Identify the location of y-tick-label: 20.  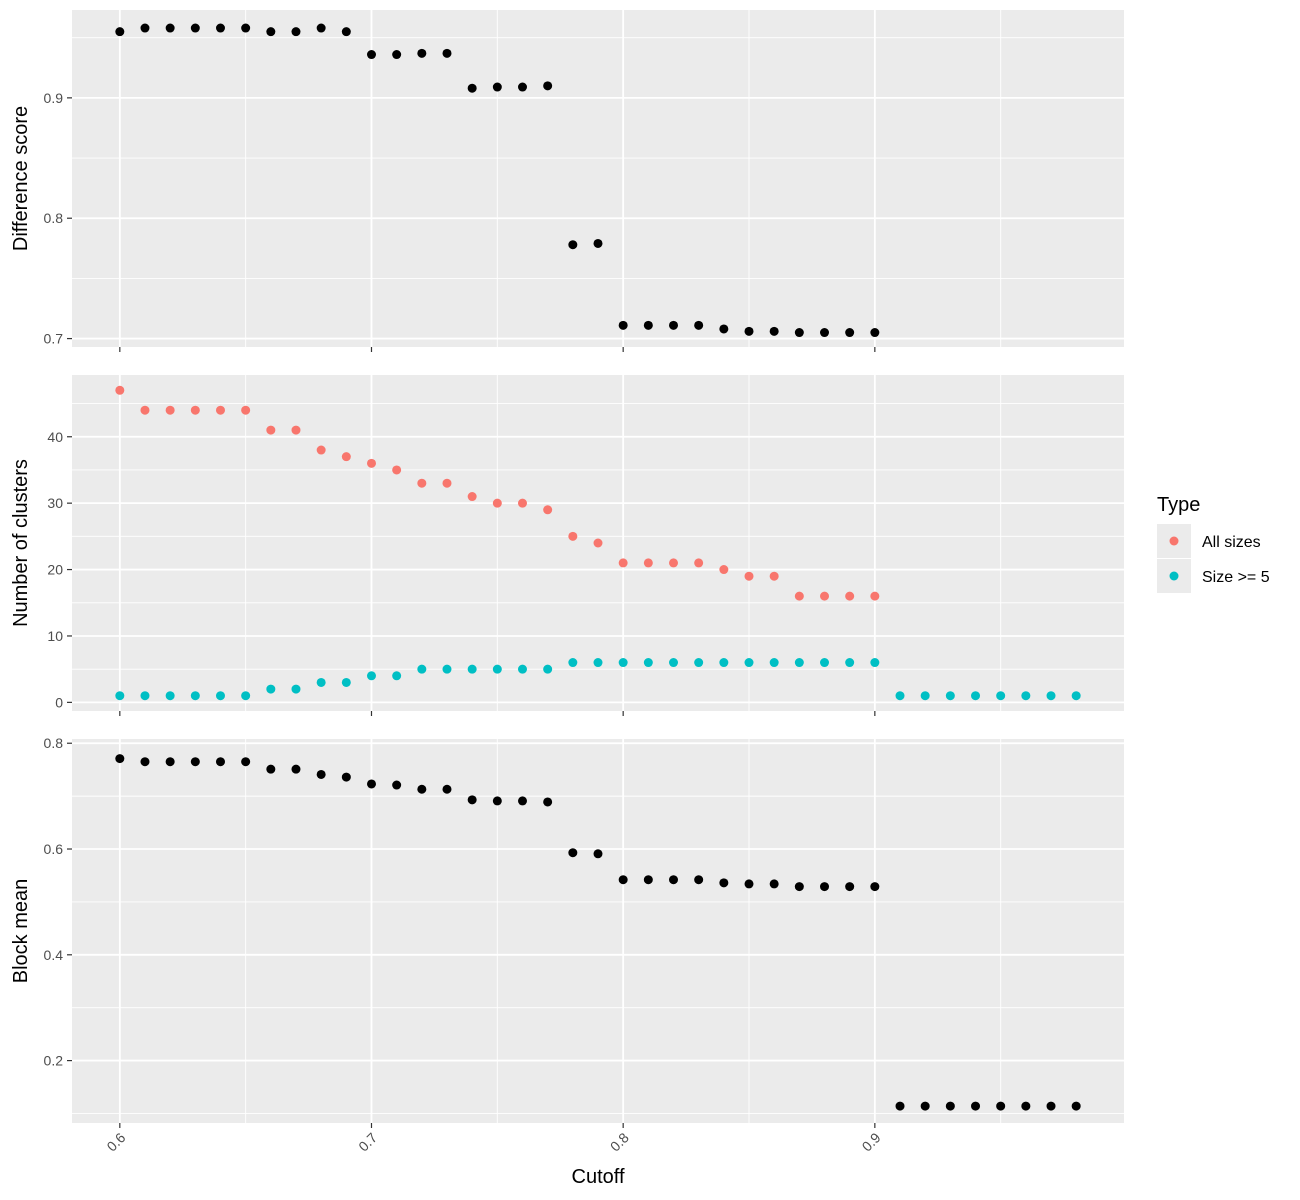
(55, 570).